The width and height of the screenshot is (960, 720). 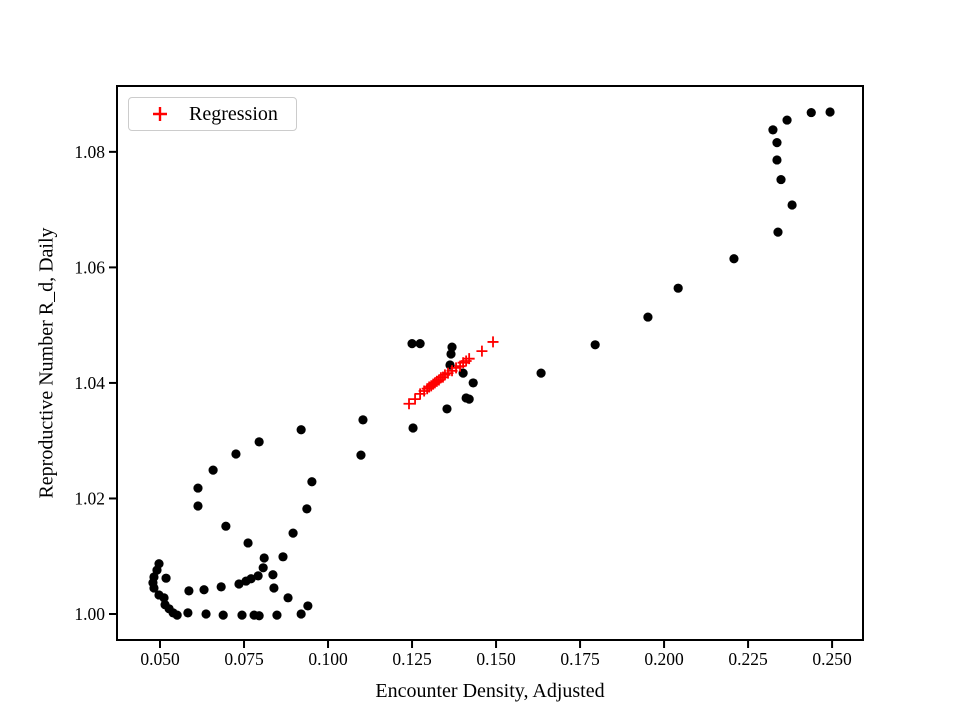 I want to click on y-axis-label: Reproductive Number R_d, Daily, so click(x=46, y=363).